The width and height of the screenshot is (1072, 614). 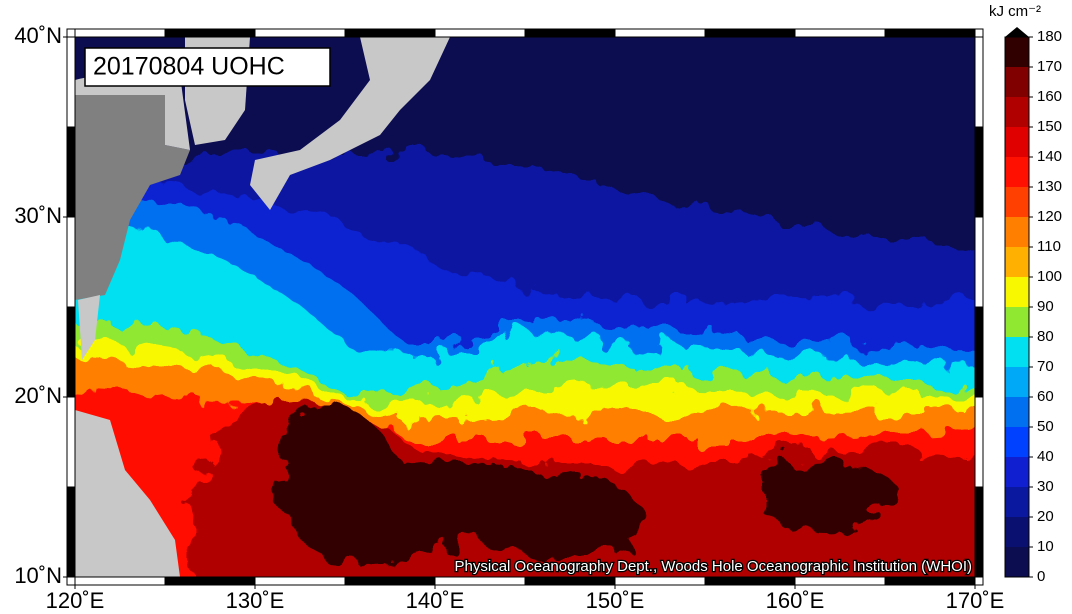 I want to click on colorbar-tick-label: 50, so click(x=1045, y=426).